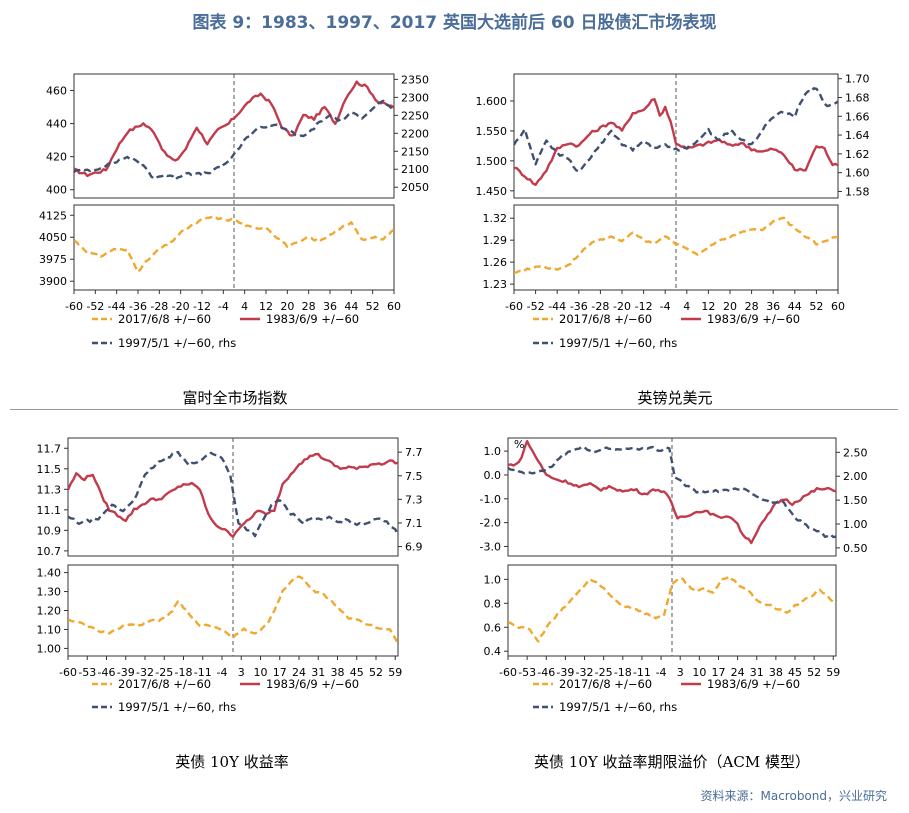 This screenshot has width=909, height=813. What do you see at coordinates (519, 444) in the screenshot?
I see `unit-label: %` at bounding box center [519, 444].